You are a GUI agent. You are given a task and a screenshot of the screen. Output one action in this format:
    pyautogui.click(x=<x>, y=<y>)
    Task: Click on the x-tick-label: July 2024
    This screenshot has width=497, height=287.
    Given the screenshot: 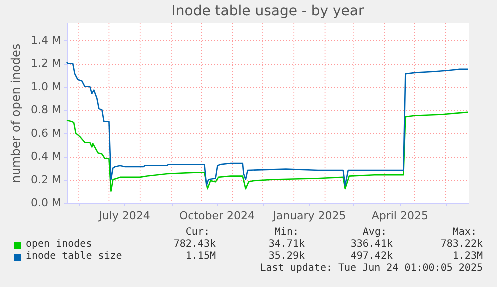 What is the action you would take?
    pyautogui.click(x=124, y=216)
    